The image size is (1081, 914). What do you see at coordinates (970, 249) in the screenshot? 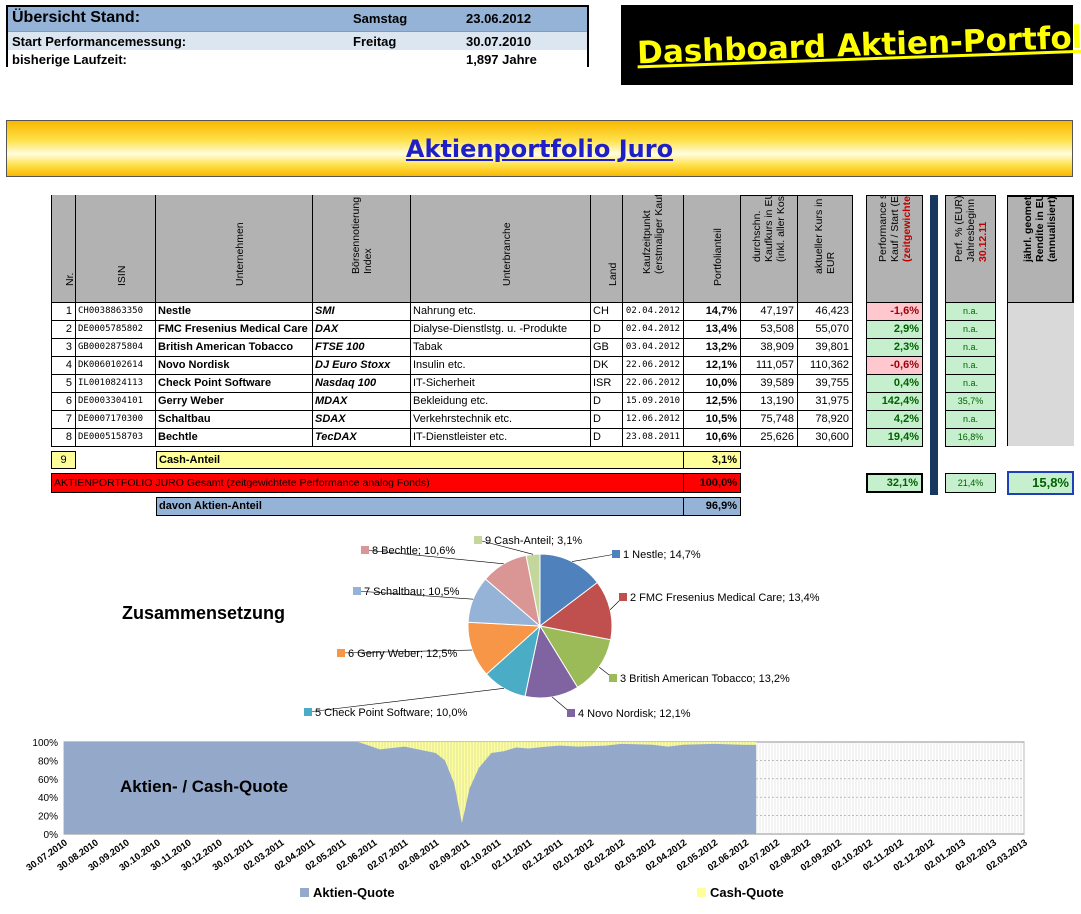
I see `header-ytd: Perf. % (EUR) seit: Jahresbeginn 30.12.11` at bounding box center [970, 249].